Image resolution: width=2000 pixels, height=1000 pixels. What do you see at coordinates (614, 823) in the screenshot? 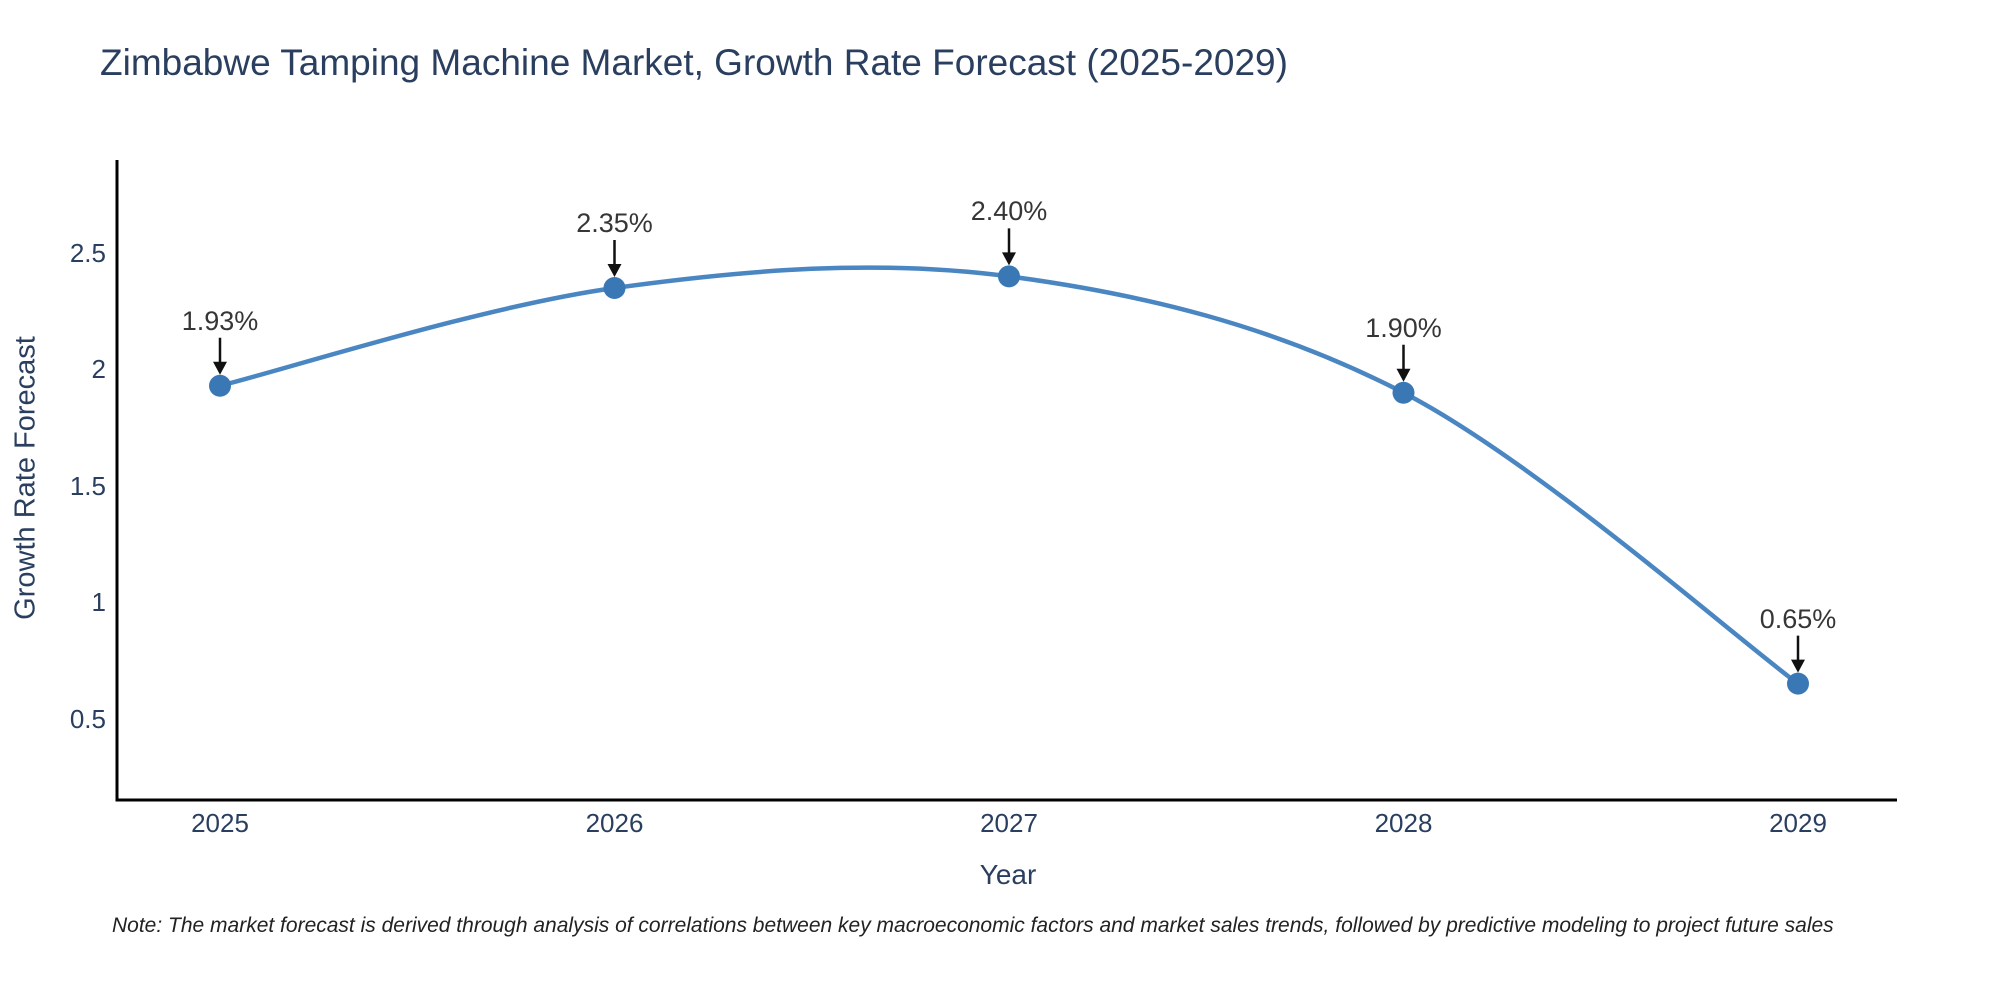
I see `x-tick-label: 2026` at bounding box center [614, 823].